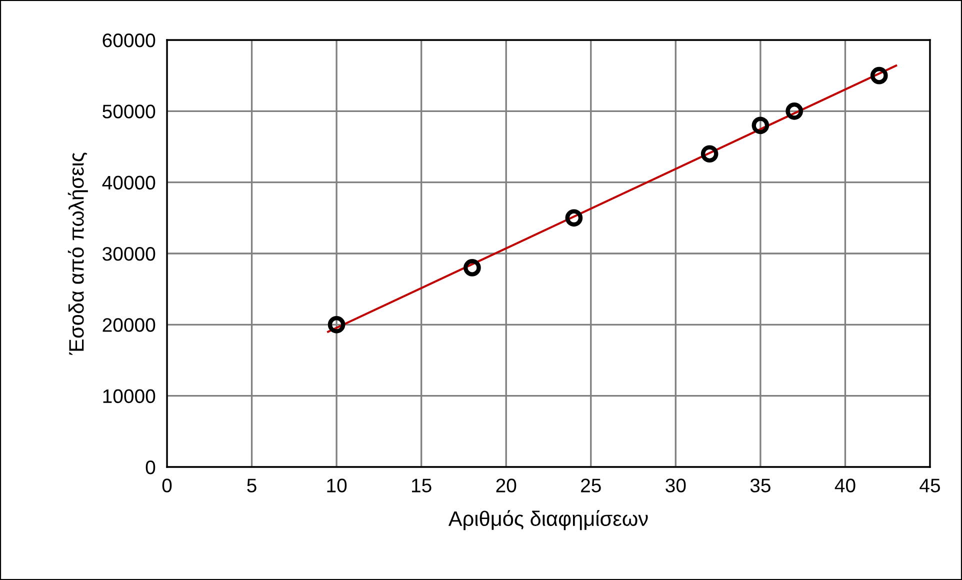 The image size is (962, 580). I want to click on y-tick-label: 60000, so click(129, 40).